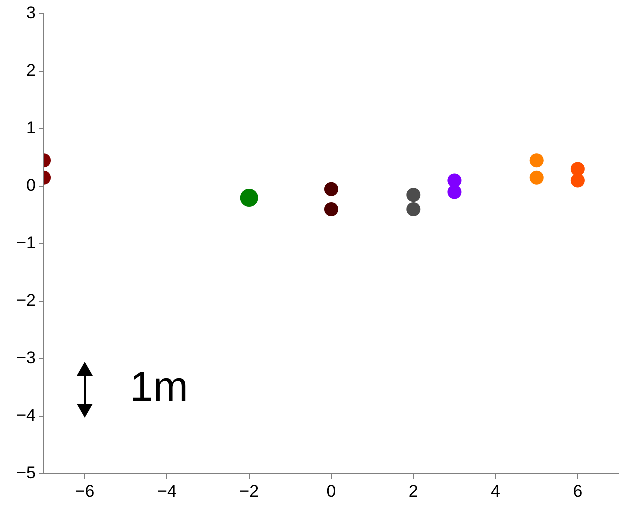 The width and height of the screenshot is (628, 509). Describe the element at coordinates (331, 491) in the screenshot. I see `x-tick-label: 0` at that location.